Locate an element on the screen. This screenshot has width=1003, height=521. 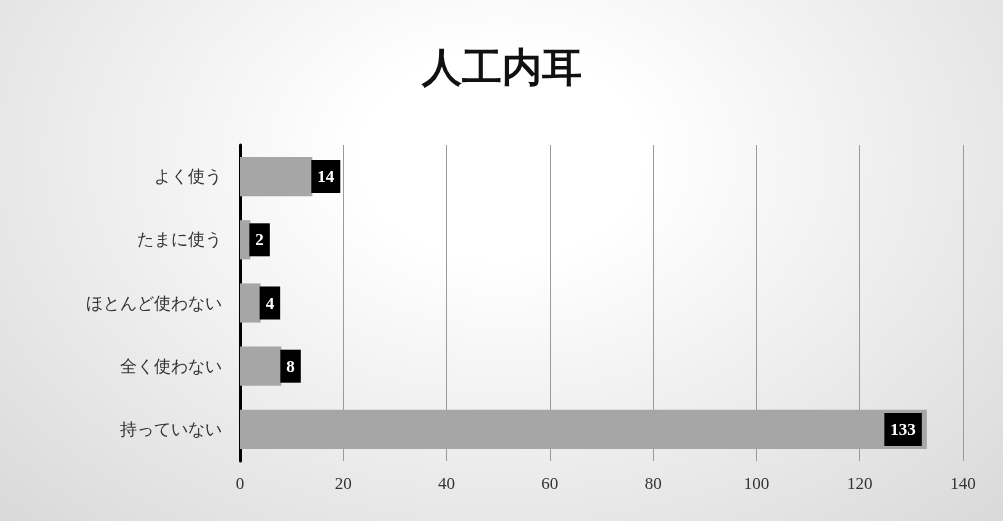
data-label: 2 is located at coordinates (259, 240).